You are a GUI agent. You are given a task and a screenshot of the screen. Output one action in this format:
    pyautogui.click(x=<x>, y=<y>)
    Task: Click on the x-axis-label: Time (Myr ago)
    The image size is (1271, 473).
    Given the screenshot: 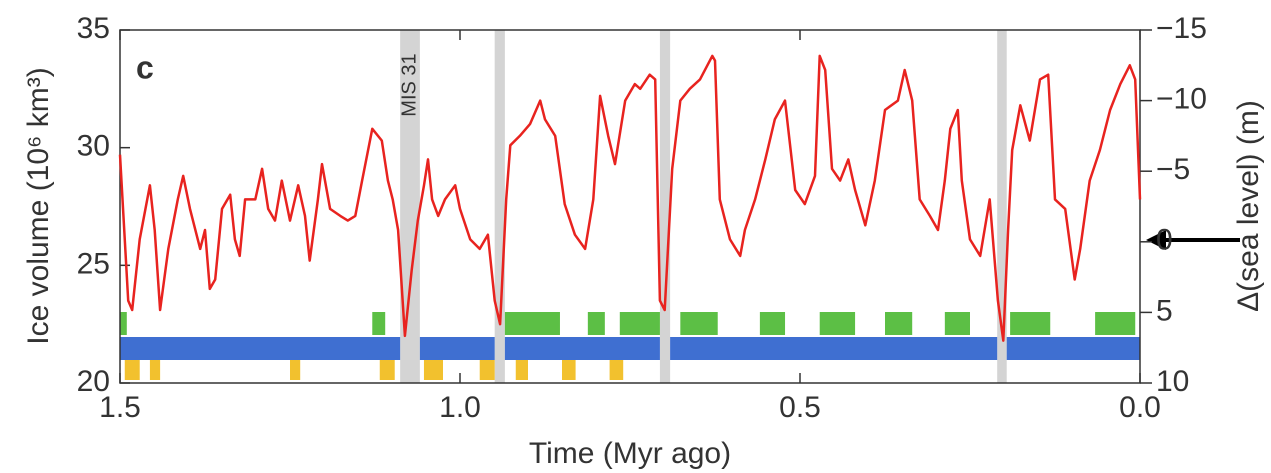 What is the action you would take?
    pyautogui.click(x=630, y=453)
    